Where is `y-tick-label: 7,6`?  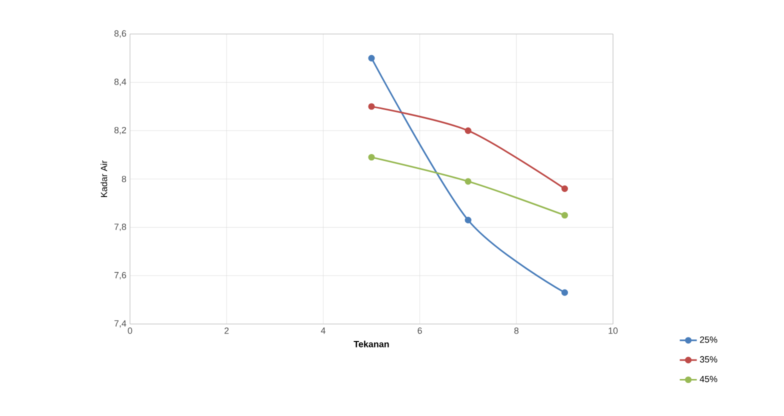 y-tick-label: 7,6 is located at coordinates (120, 276).